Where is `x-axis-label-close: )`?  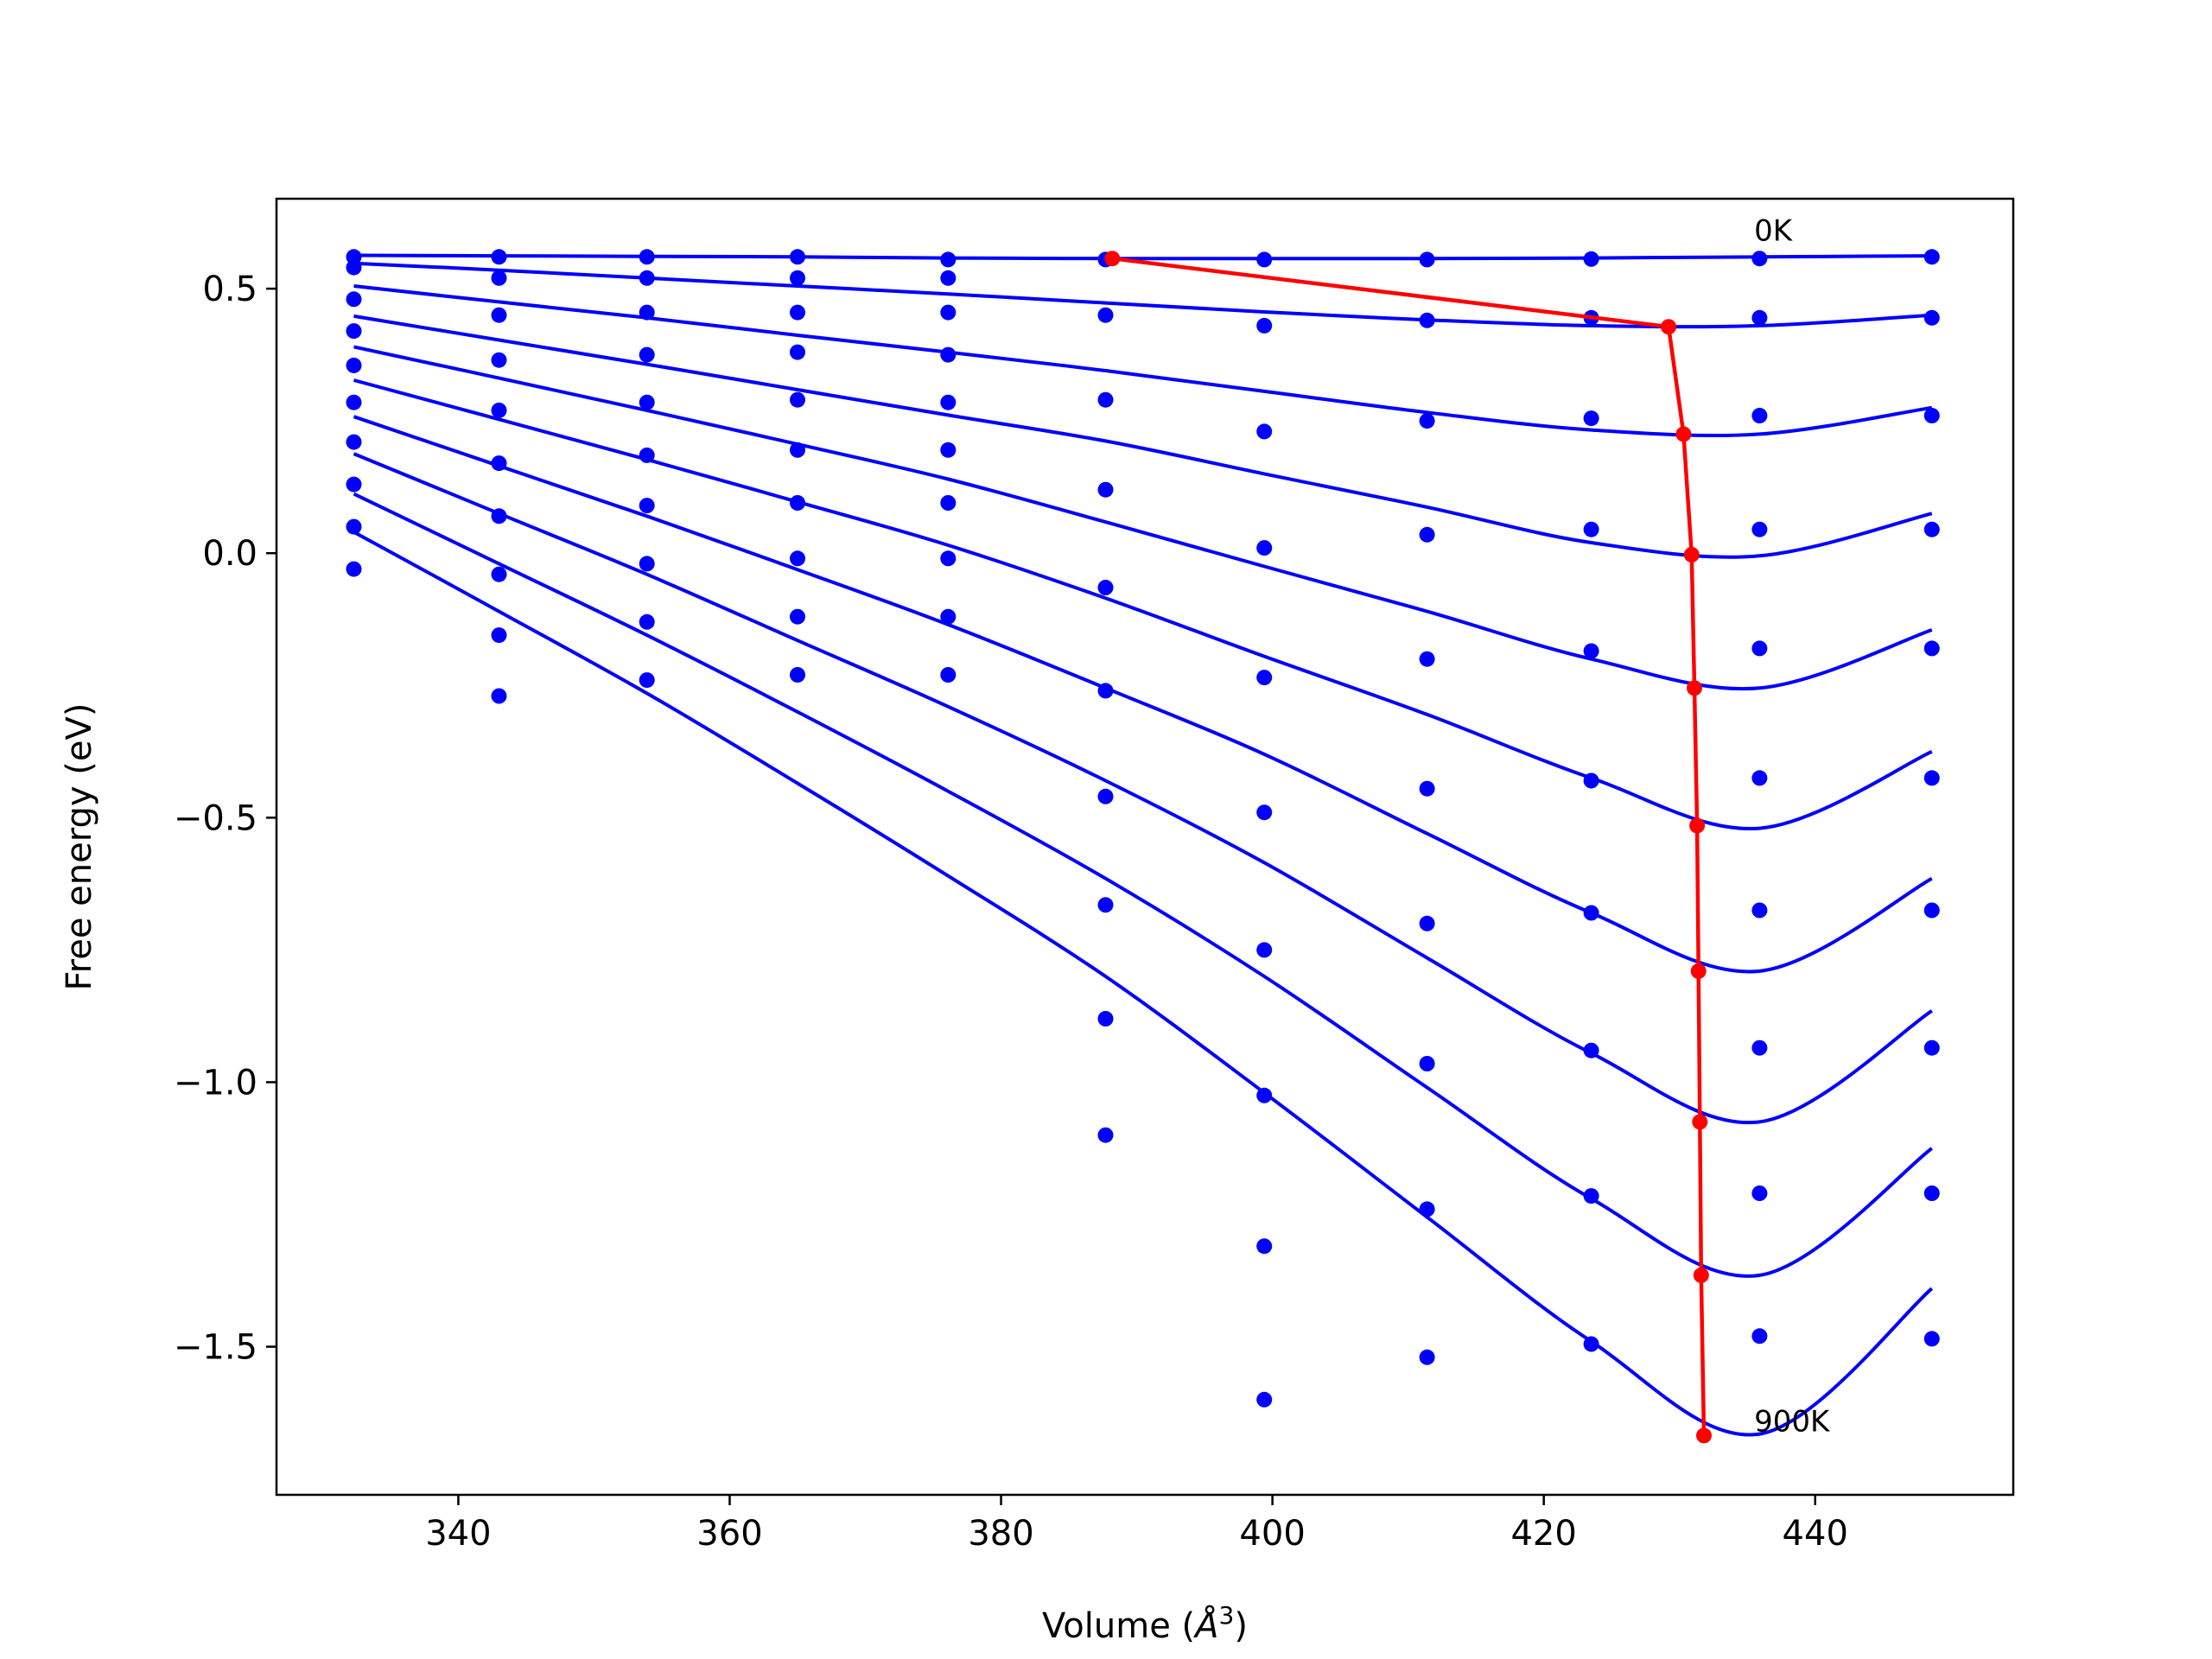
x-axis-label-close: ) is located at coordinates (1241, 1626).